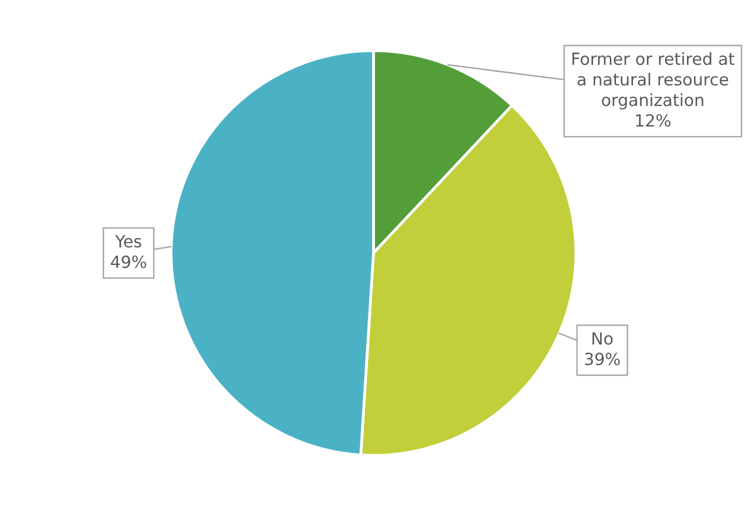  Describe the element at coordinates (653, 81) in the screenshot. I see `slice-label: Former or retired at a natural resource organization` at that location.